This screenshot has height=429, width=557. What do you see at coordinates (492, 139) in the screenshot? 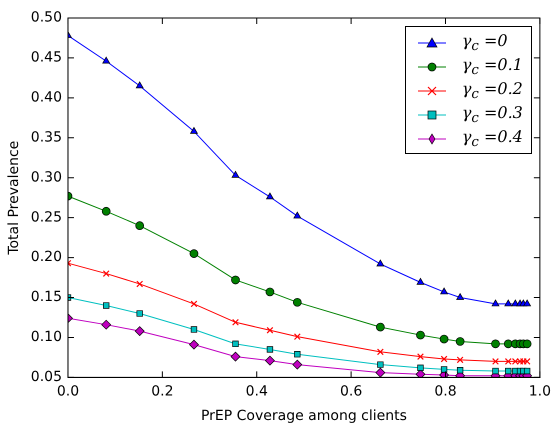
I see `legend-label: γ$_{c}$ =0.4` at bounding box center [492, 139].